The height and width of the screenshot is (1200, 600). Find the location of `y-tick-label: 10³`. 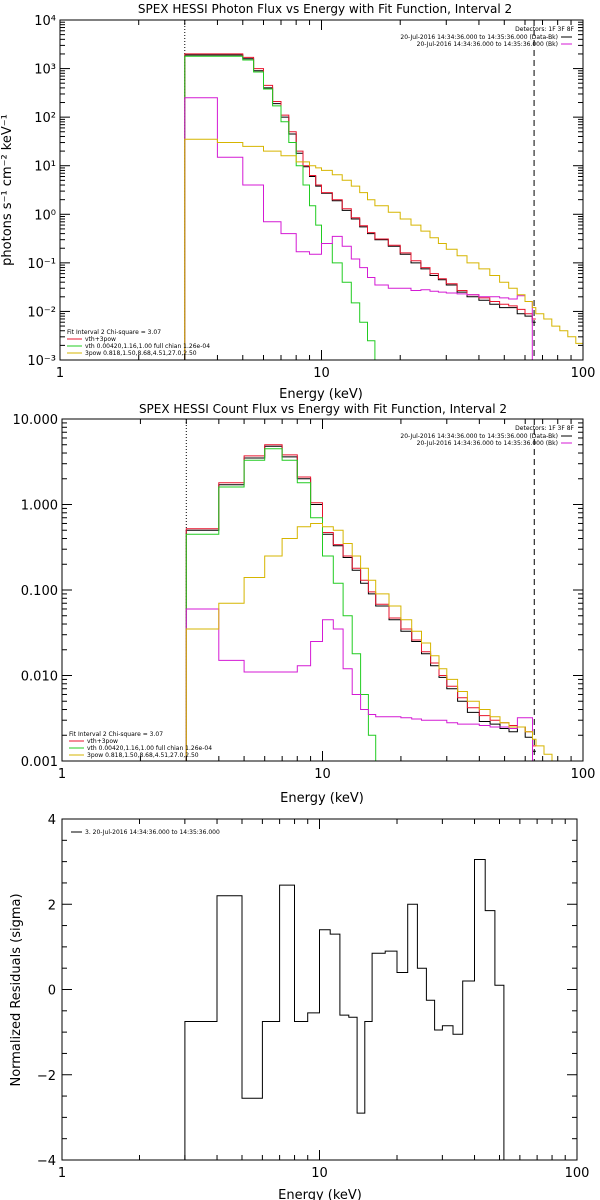

y-tick-label: 10³ is located at coordinates (45, 70).